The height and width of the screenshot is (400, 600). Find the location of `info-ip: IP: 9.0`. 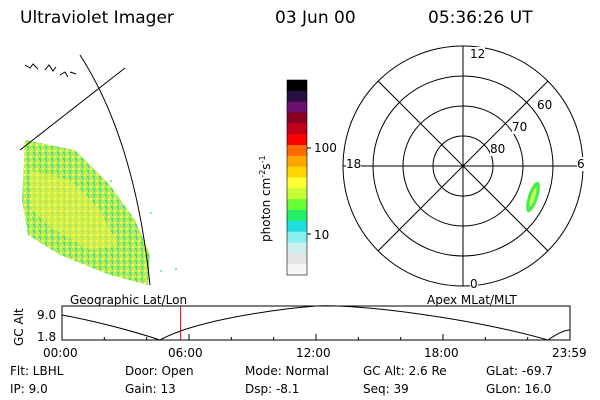

info-ip: IP: 9.0 is located at coordinates (29, 389).